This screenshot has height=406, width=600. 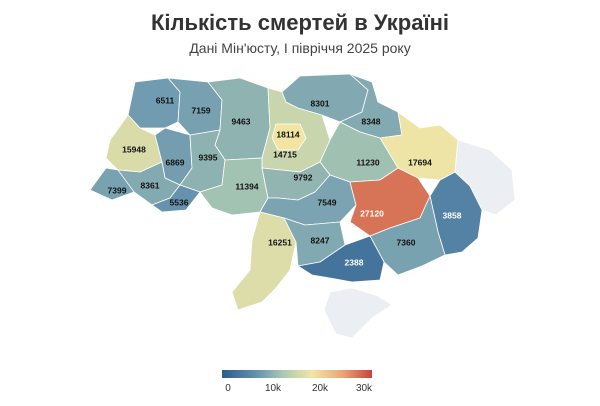 I want to click on legend-tick-0: 0, so click(x=228, y=388).